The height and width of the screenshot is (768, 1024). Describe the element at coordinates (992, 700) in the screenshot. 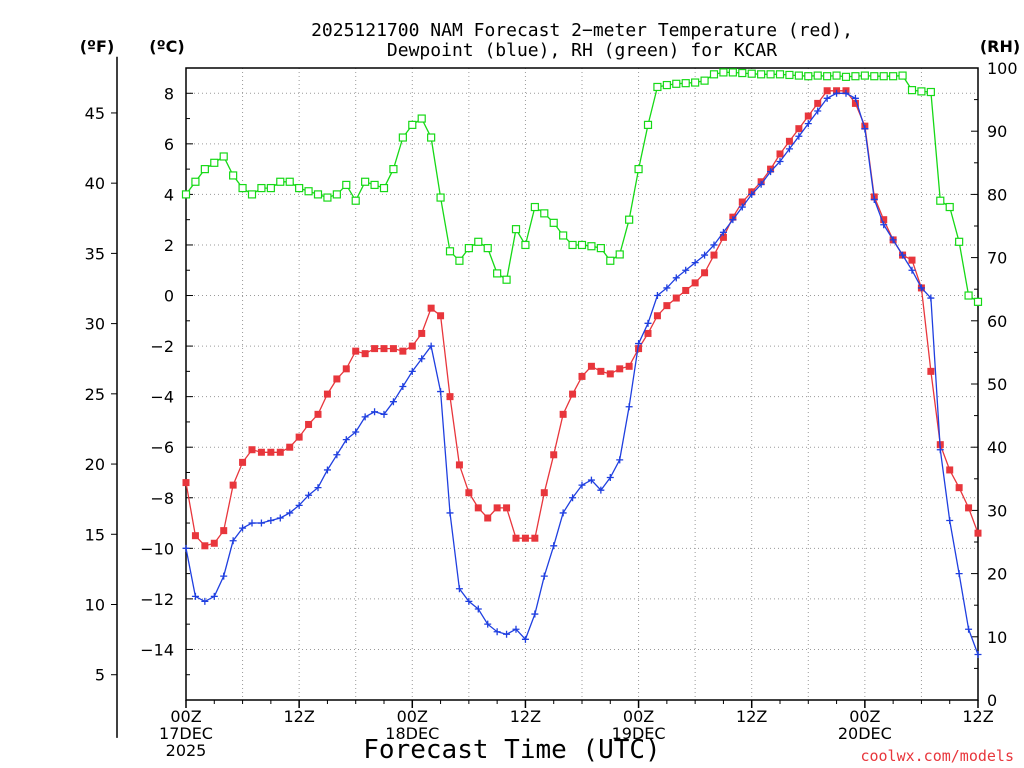

I see `rh-axis-tick-label: 0` at that location.